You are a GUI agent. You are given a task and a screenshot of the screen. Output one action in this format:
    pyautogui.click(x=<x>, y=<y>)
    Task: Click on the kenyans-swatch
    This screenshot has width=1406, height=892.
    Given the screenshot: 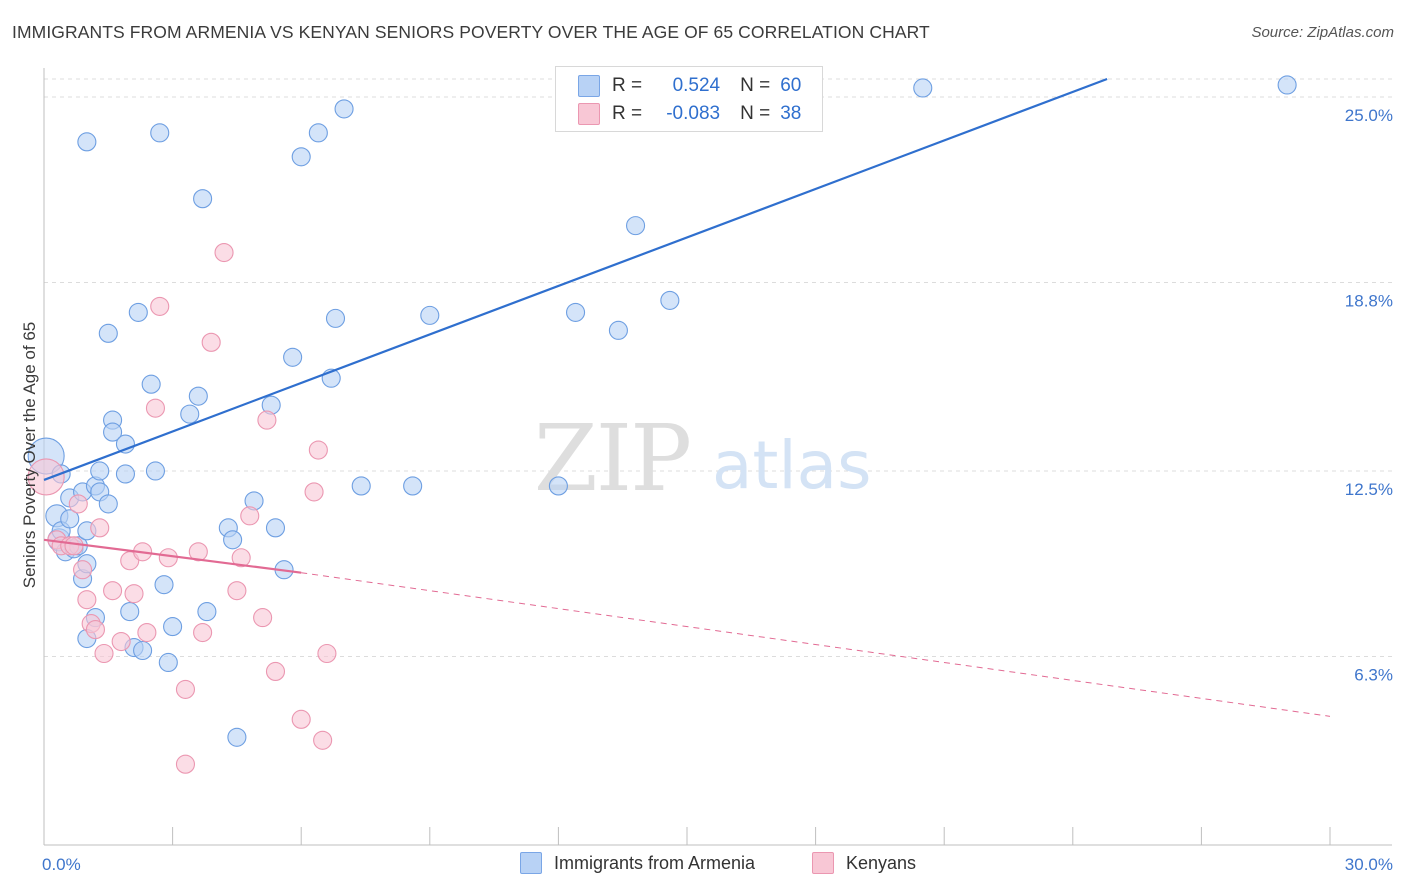 What is the action you would take?
    pyautogui.click(x=589, y=114)
    